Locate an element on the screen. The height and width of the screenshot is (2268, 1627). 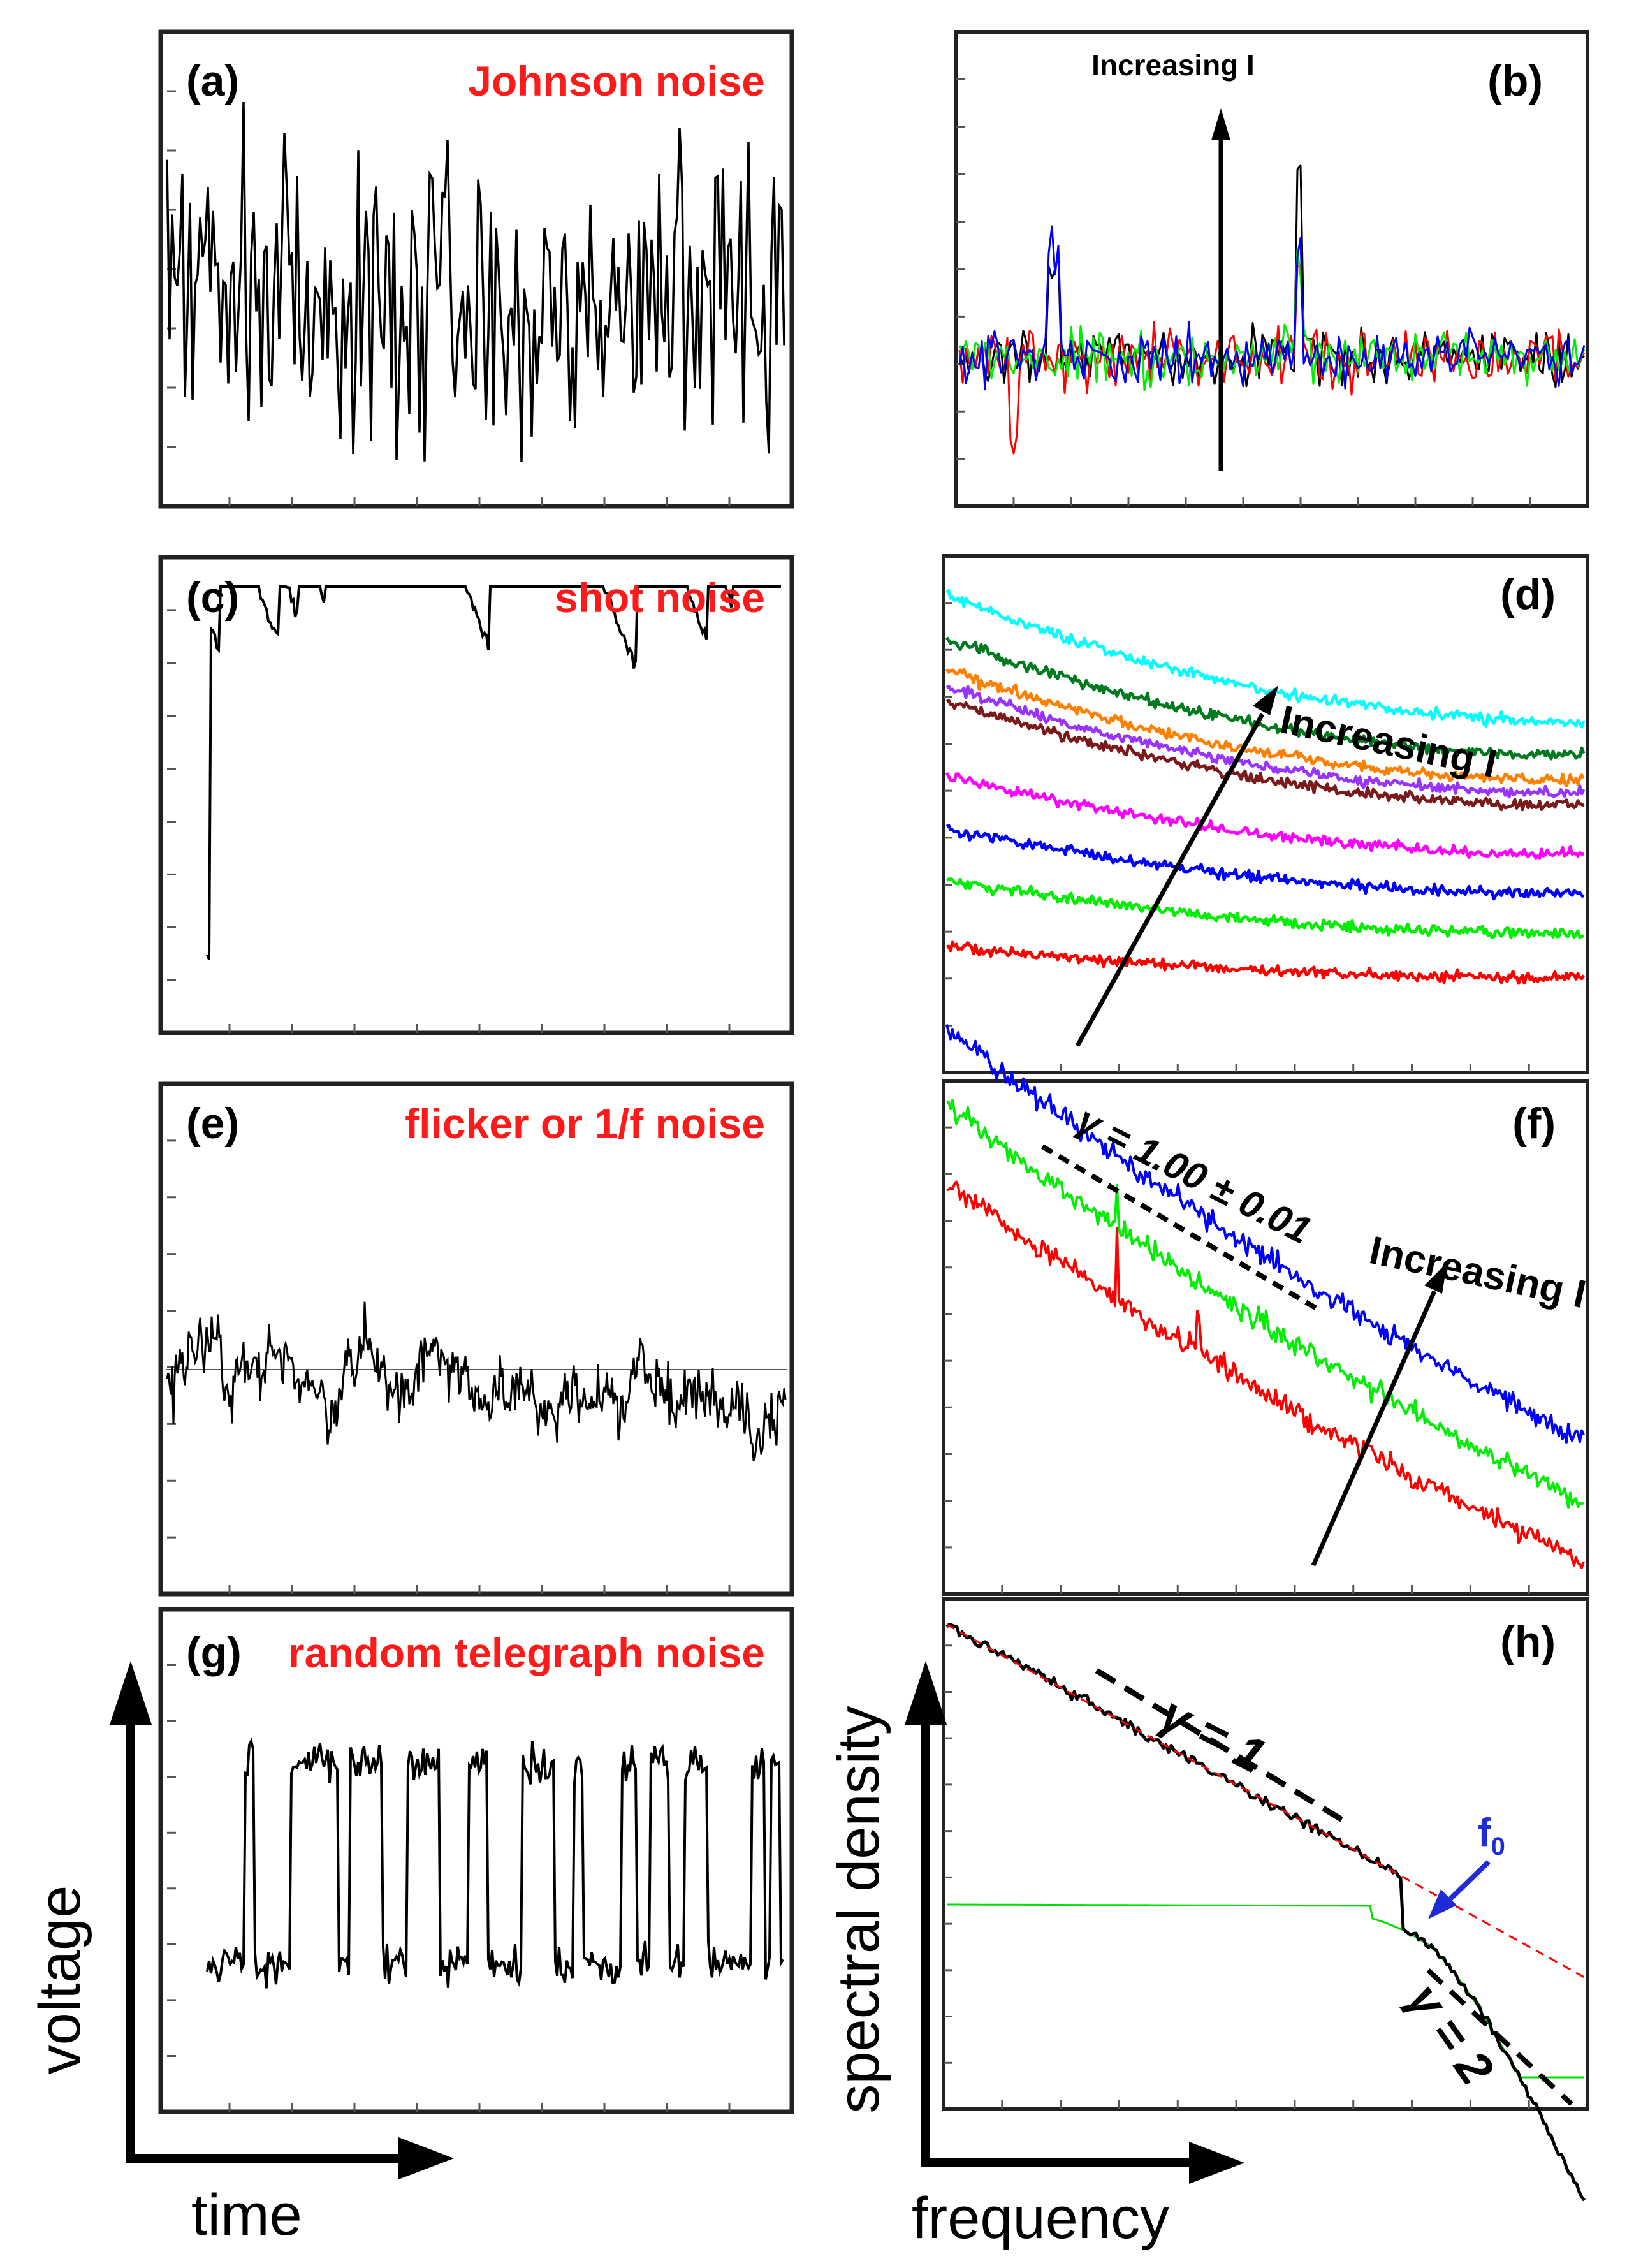
panel-e-frame is located at coordinates (476, 1339).